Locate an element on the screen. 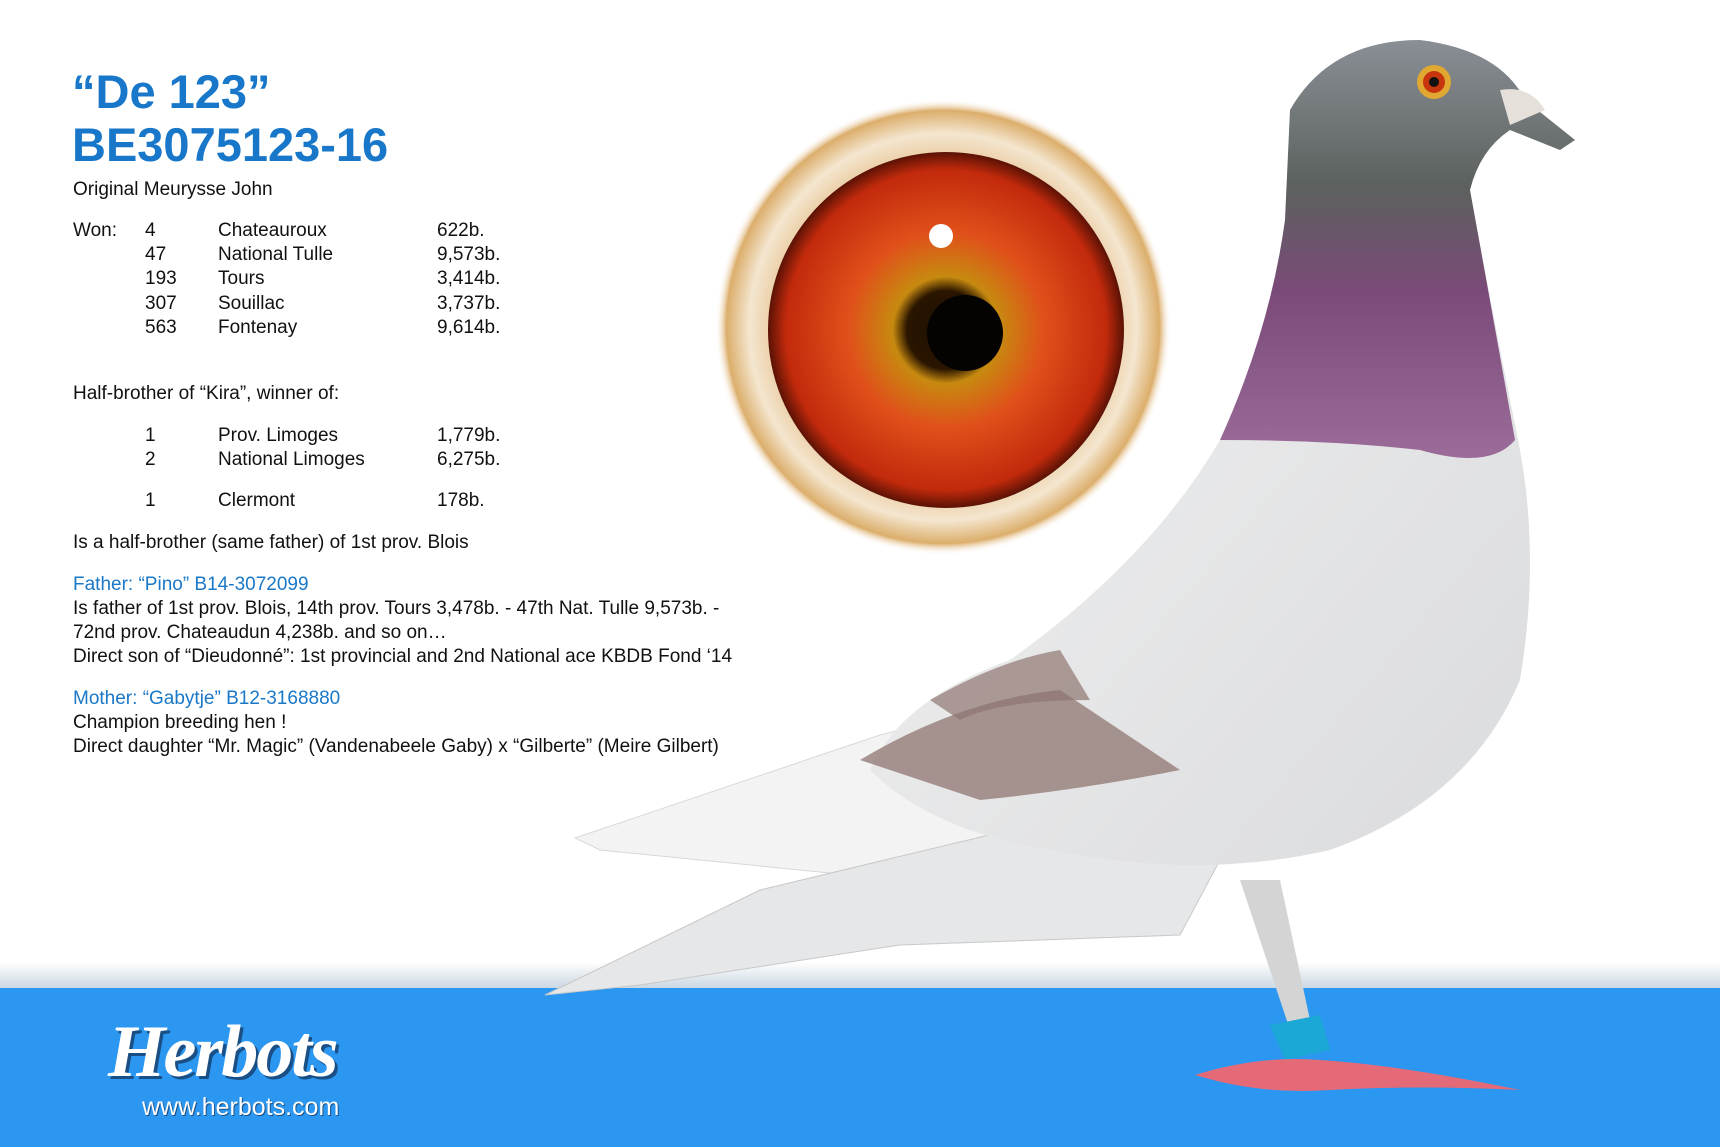 Image resolution: width=1720 pixels, height=1147 pixels. result-race: Souillac is located at coordinates (251, 303).